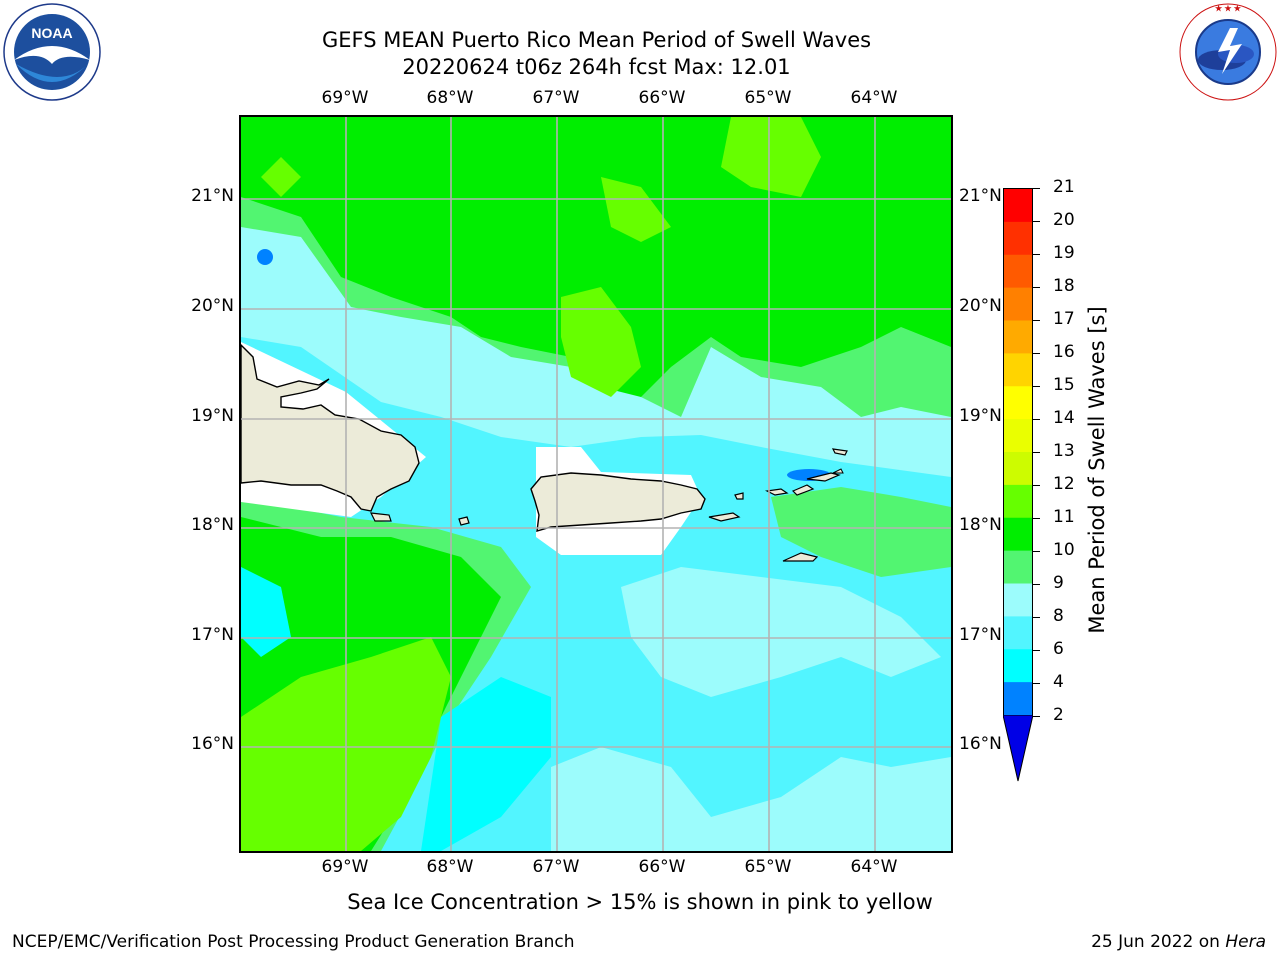  What do you see at coordinates (980, 416) in the screenshot?
I see `lat-label-right: 19°N` at bounding box center [980, 416].